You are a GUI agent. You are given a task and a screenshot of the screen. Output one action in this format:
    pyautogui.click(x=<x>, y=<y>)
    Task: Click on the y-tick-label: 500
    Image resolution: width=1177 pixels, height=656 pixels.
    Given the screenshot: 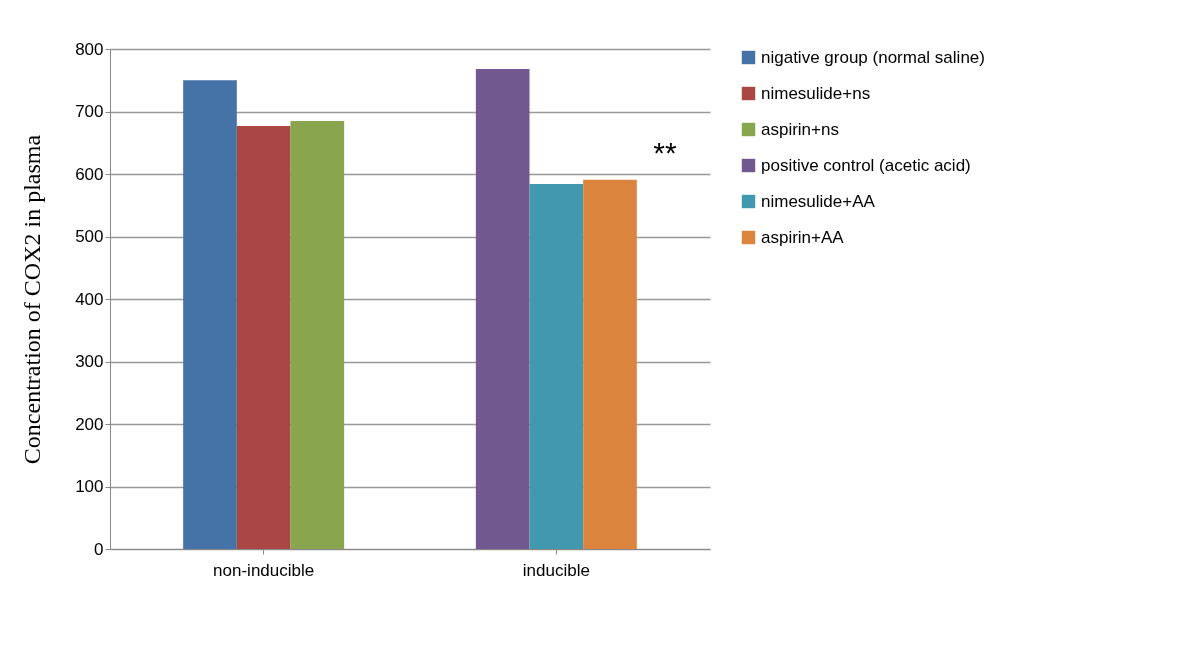 What is the action you would take?
    pyautogui.click(x=89, y=236)
    